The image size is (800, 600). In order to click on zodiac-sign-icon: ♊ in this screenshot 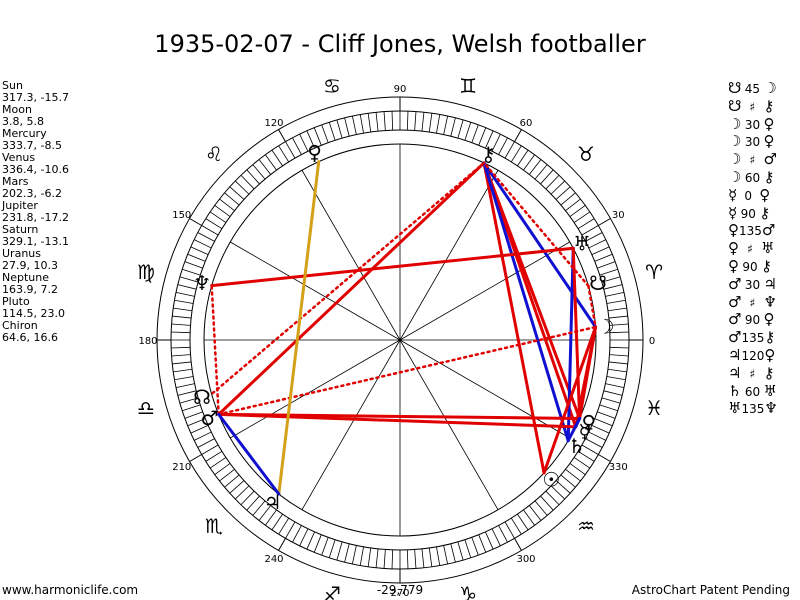, I will do `click(468, 86)`.